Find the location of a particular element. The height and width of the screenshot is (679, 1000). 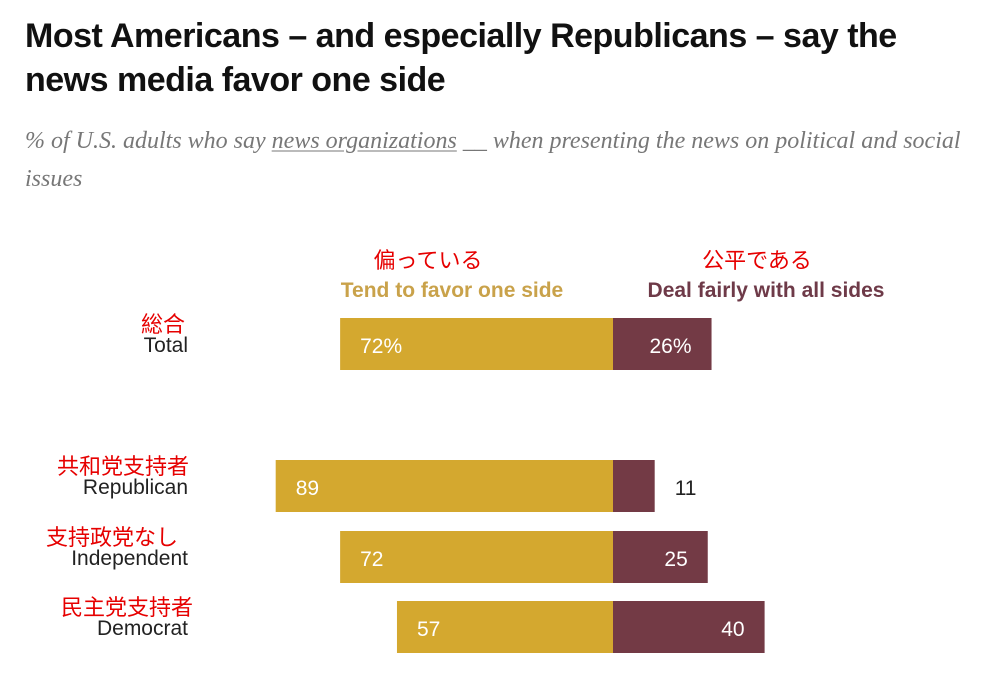

category-label-jp-independent: 支持政党なし is located at coordinates (112, 538).